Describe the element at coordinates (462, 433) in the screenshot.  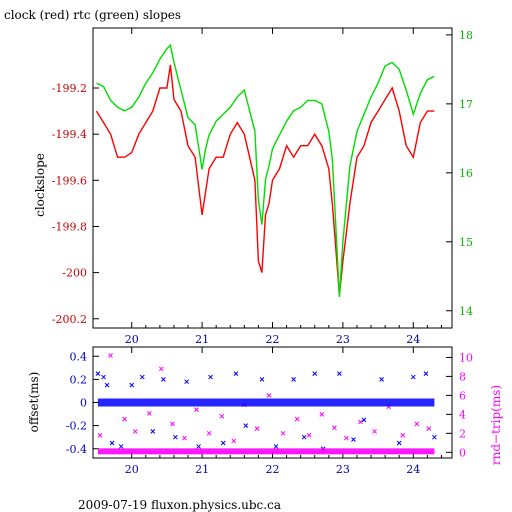
I see `y2-tick-label: 2` at that location.